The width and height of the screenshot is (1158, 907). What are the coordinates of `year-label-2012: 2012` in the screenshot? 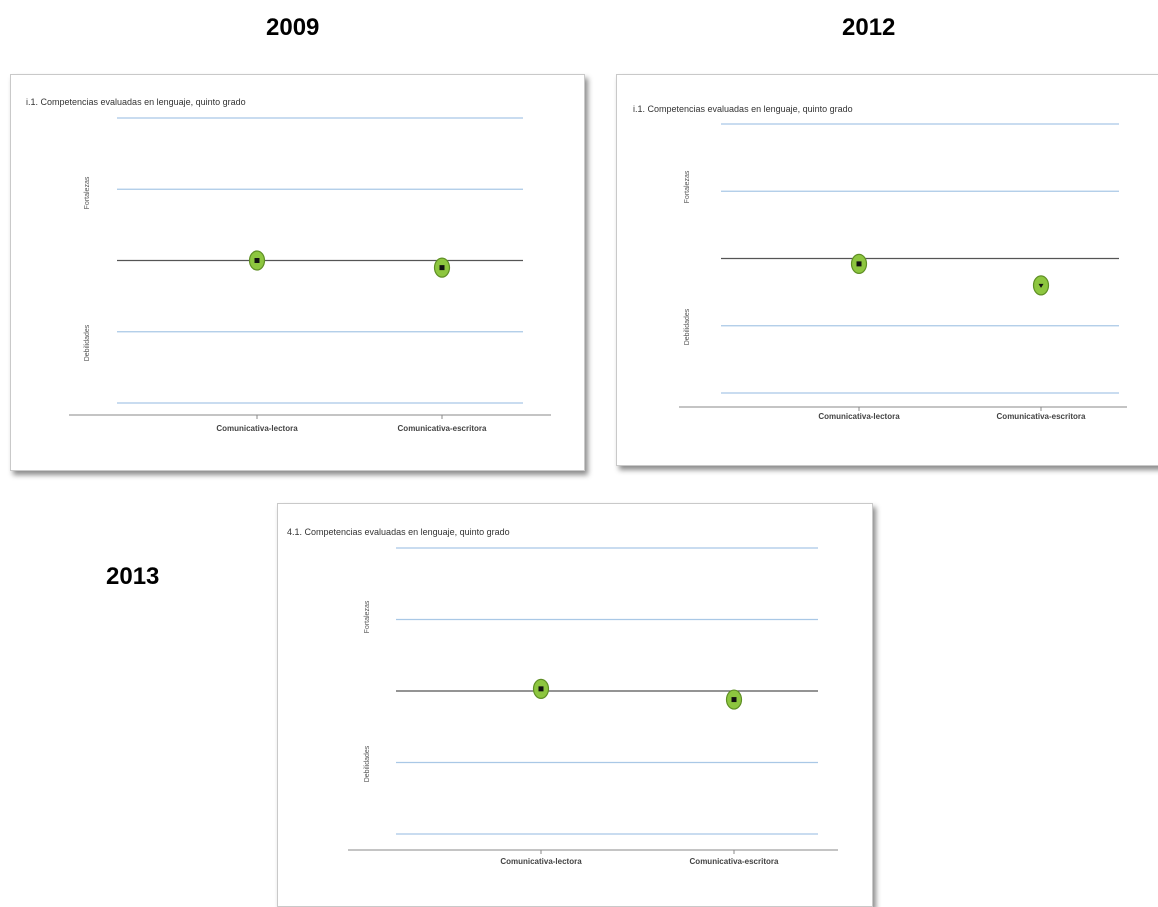 It's located at (869, 27).